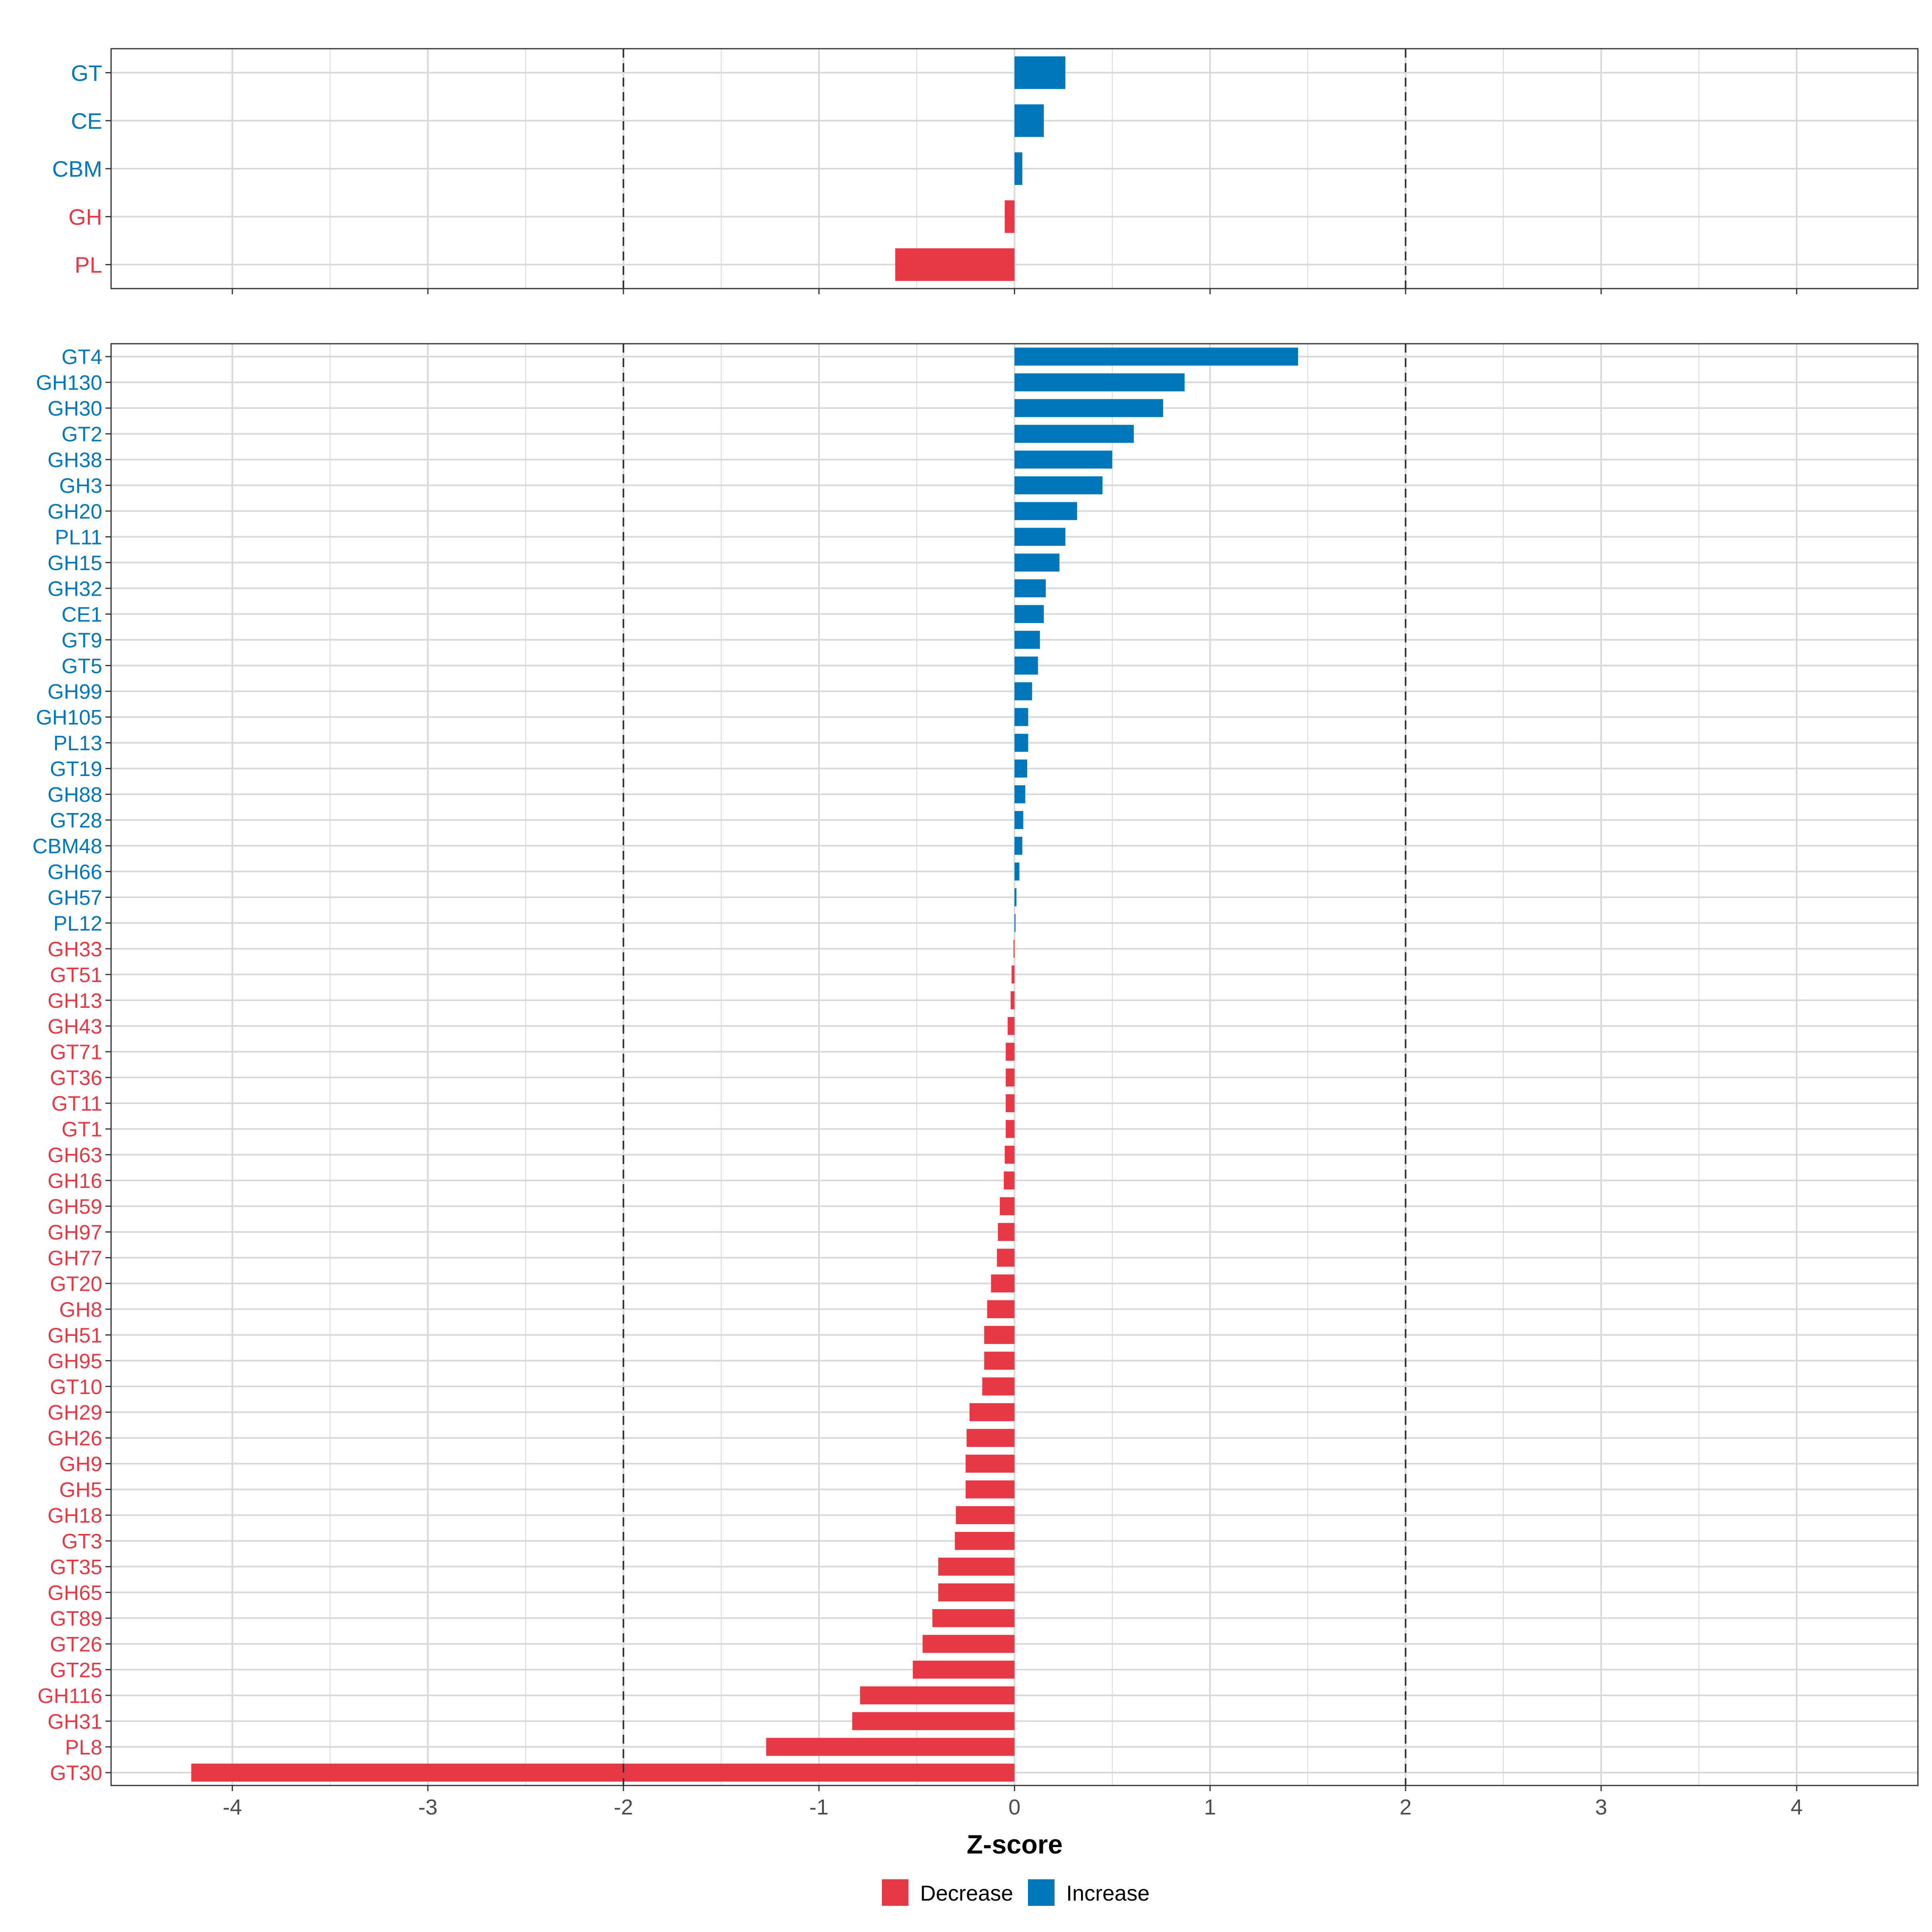  Describe the element at coordinates (999, 1361) in the screenshot. I see `bar-gh95` at that location.